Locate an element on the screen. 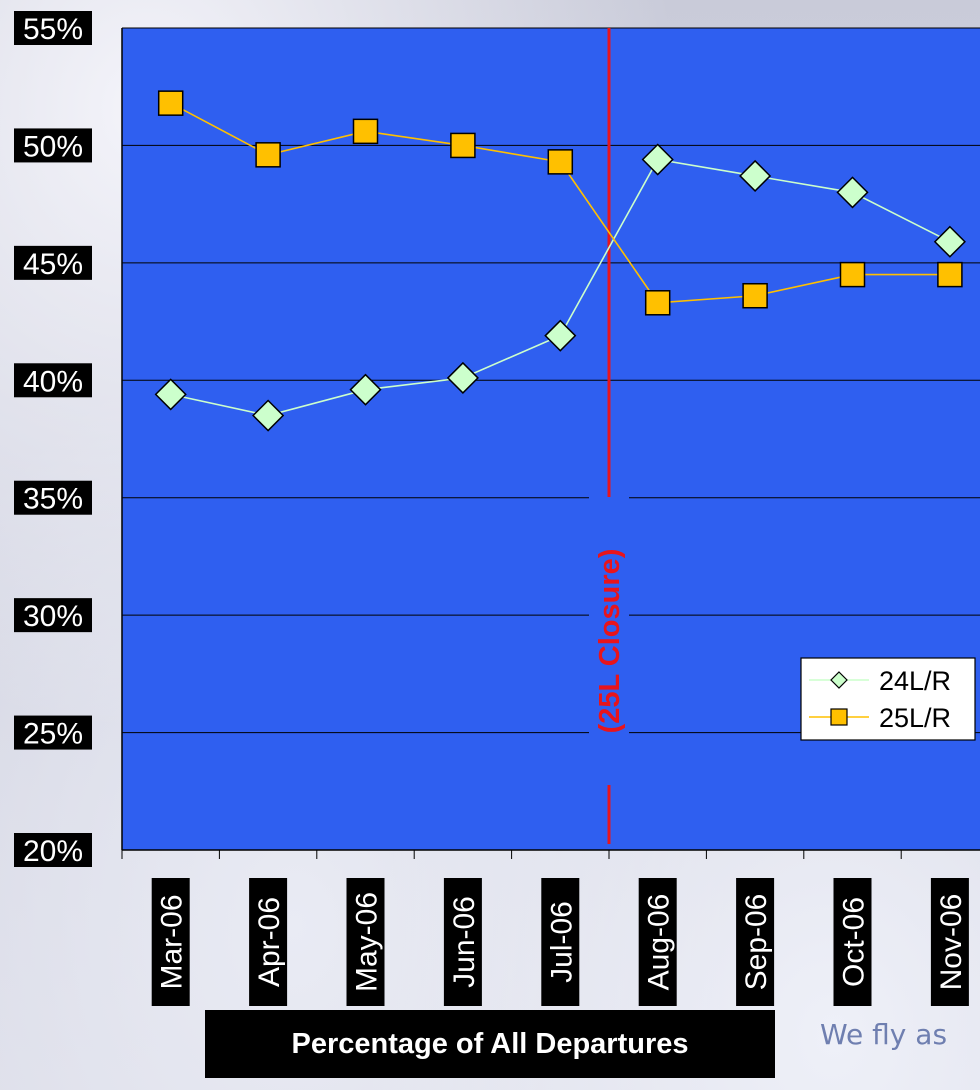 The height and width of the screenshot is (1090, 980). closure-label-bg is located at coordinates (609, 641).